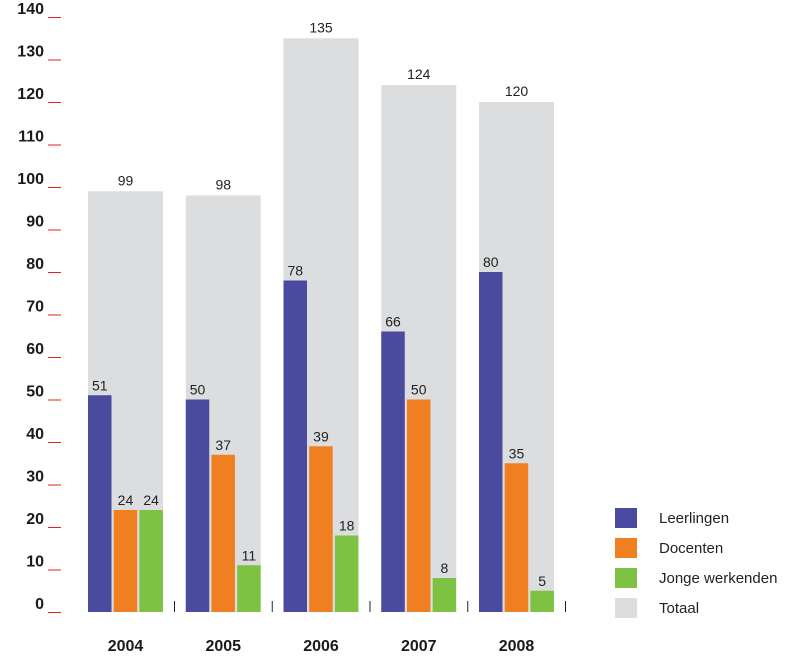  I want to click on legend-label-docenten: Docenten, so click(691, 548).